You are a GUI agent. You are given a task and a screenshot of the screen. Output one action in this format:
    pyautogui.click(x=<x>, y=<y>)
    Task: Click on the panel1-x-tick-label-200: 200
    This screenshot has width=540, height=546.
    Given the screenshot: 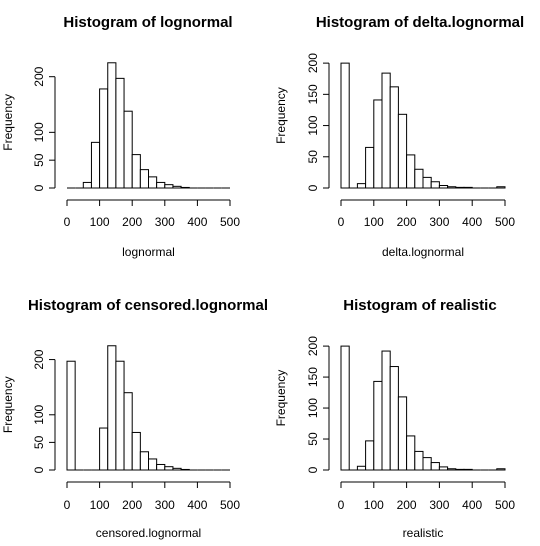 What is the action you would take?
    pyautogui.click(x=132, y=222)
    